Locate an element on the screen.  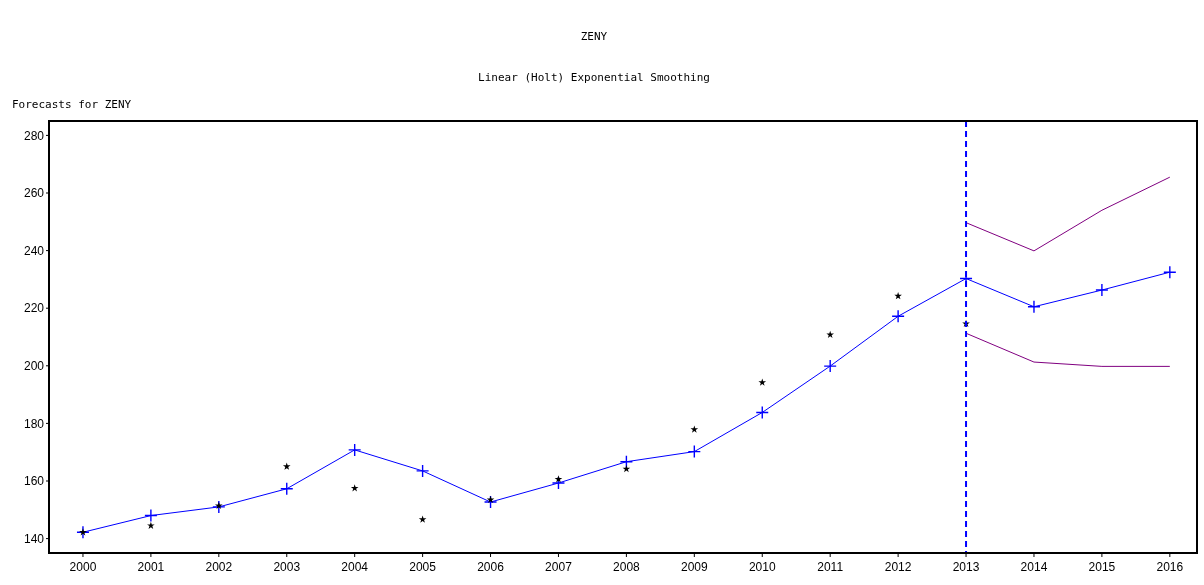
x-tick-label: 2016 is located at coordinates (1170, 567).